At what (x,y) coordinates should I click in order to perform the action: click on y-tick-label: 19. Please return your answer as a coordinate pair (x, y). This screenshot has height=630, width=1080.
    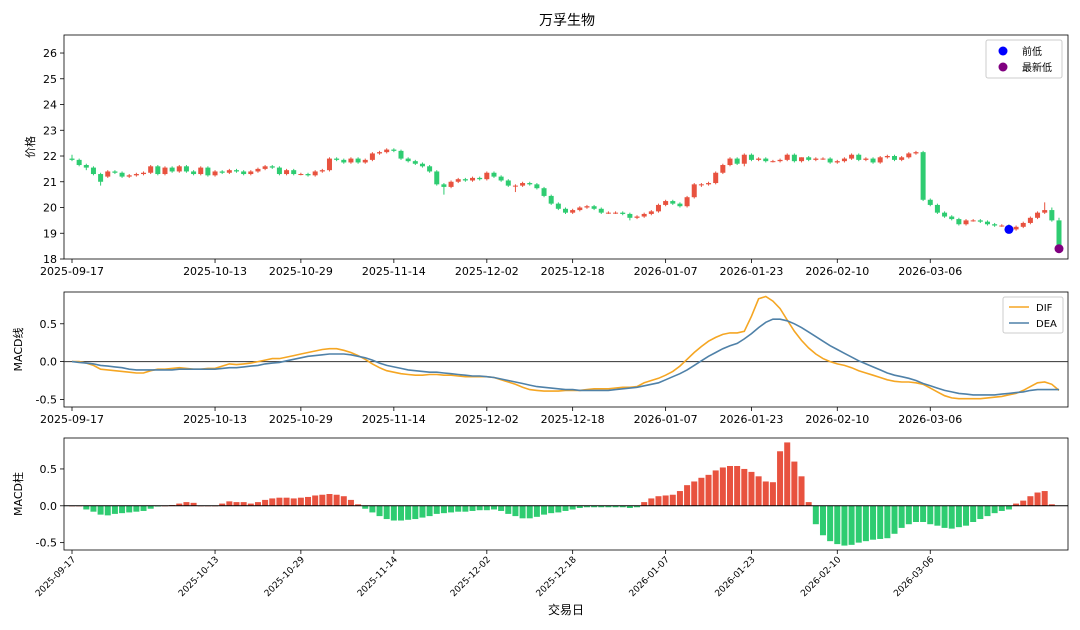
    Looking at the image, I should click on (50, 233).